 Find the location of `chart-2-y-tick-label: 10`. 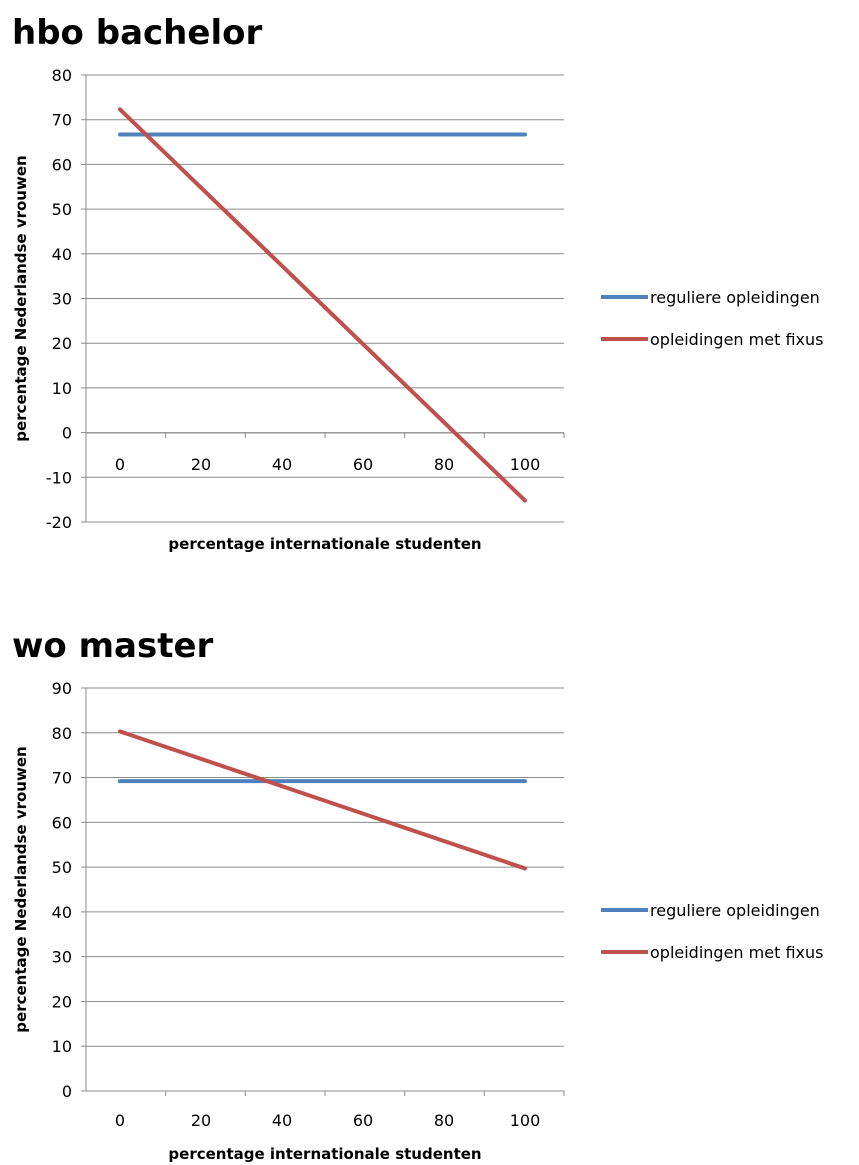

chart-2-y-tick-label: 10 is located at coordinates (62, 1046).